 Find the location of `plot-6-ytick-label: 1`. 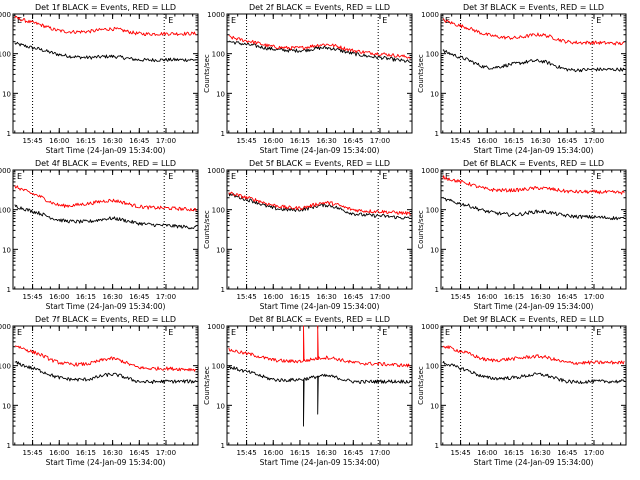

plot-6-ytick-label: 1 is located at coordinates (437, 290).